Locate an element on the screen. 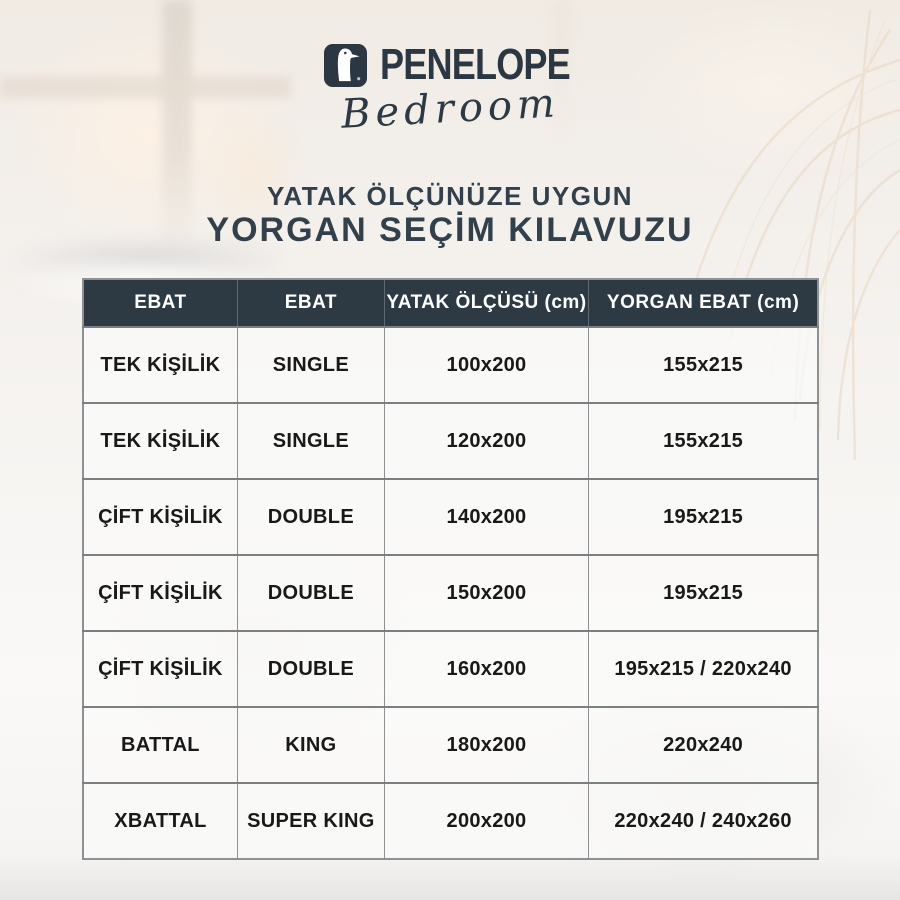  table-cell: 180x200 is located at coordinates (486, 745).